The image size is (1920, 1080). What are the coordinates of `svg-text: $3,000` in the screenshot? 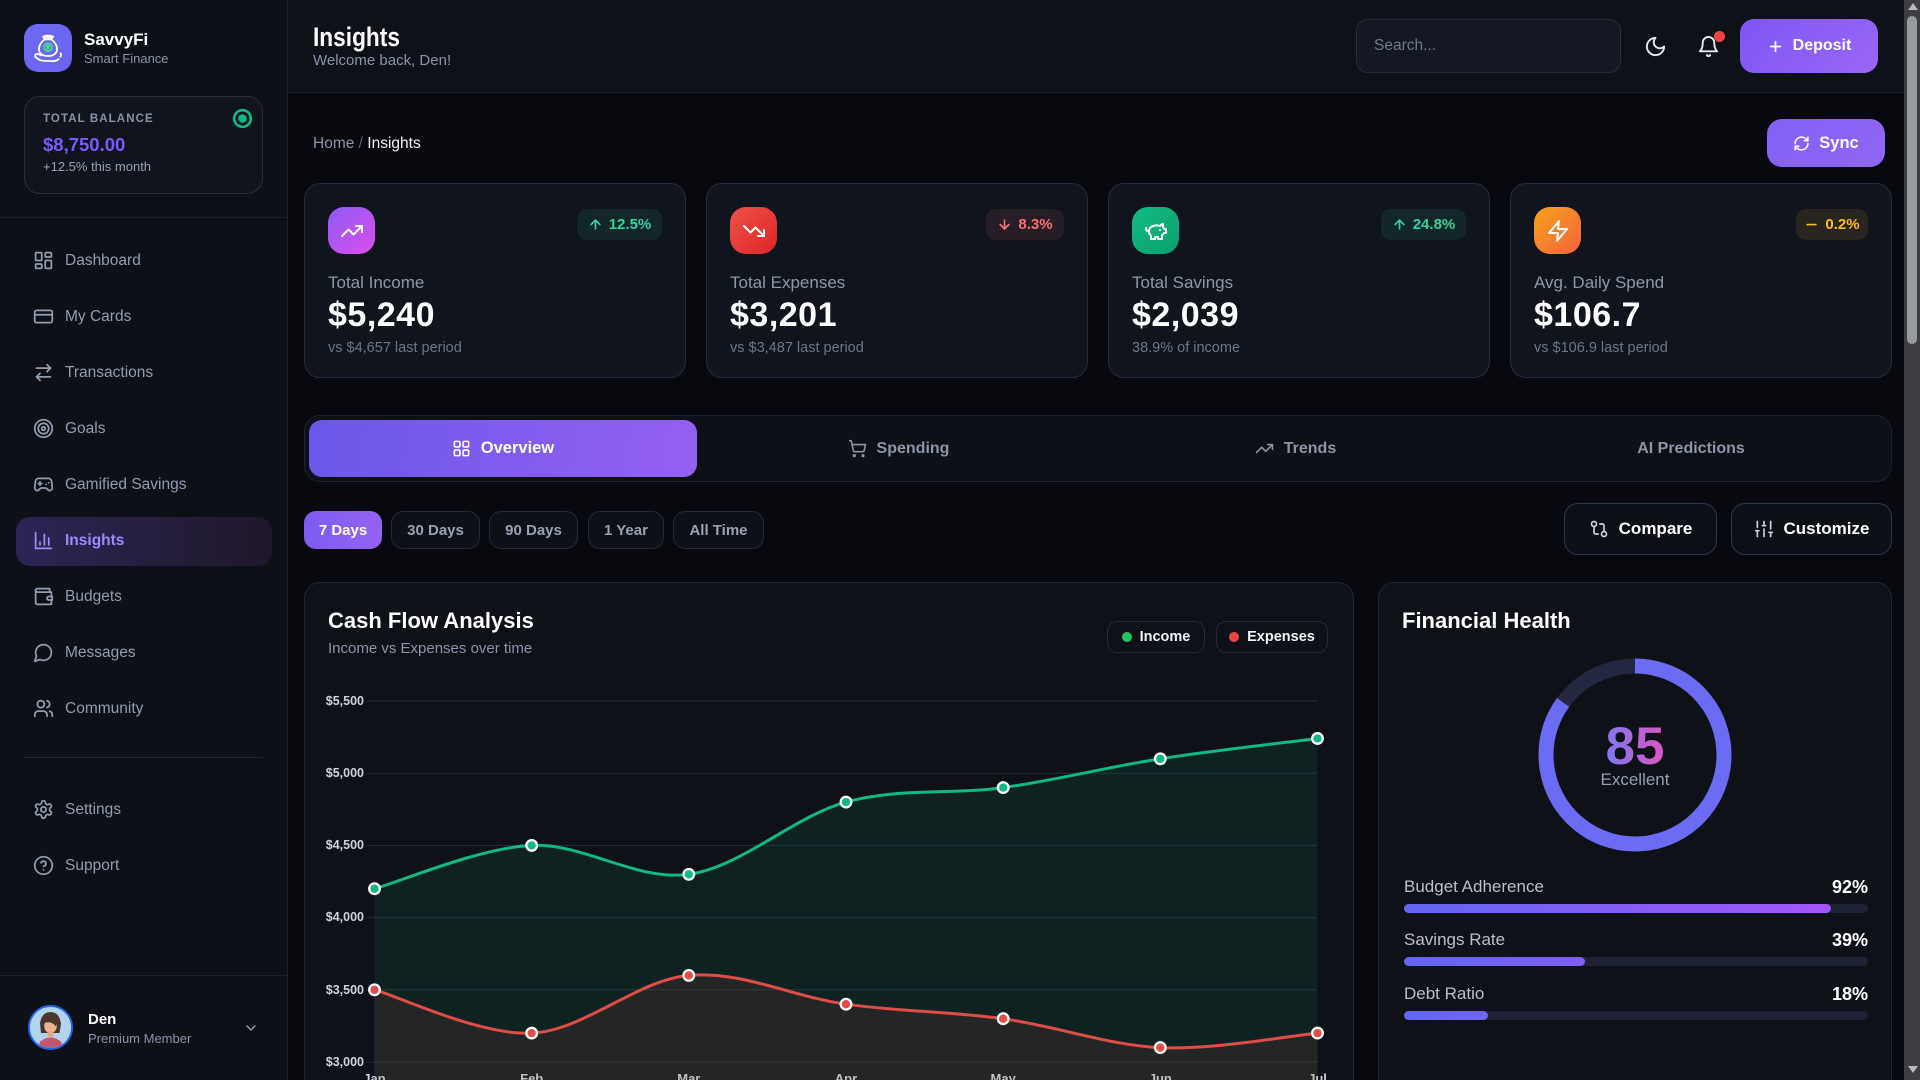 It's located at (345, 1062).